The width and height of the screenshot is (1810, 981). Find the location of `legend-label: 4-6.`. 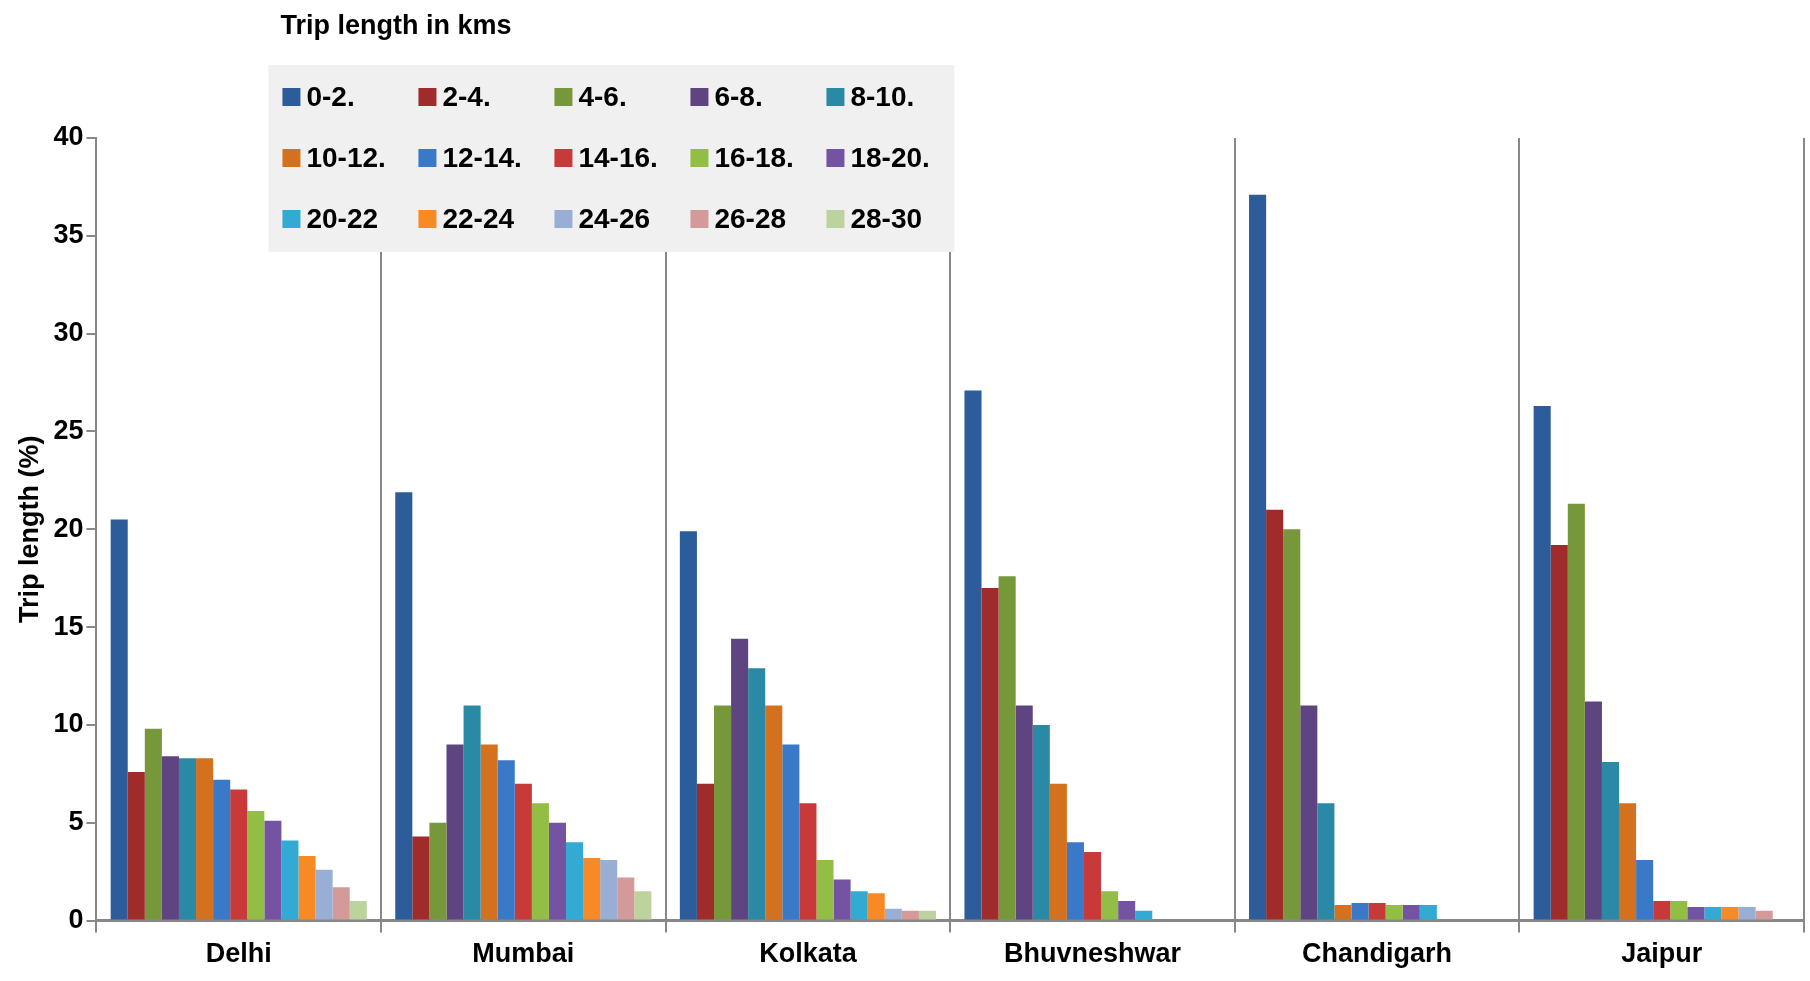

legend-label: 4-6. is located at coordinates (602, 96).